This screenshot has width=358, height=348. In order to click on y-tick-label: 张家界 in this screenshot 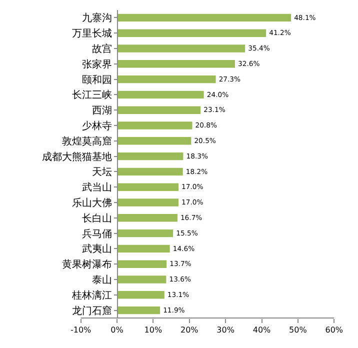, I will do `click(97, 64)`.